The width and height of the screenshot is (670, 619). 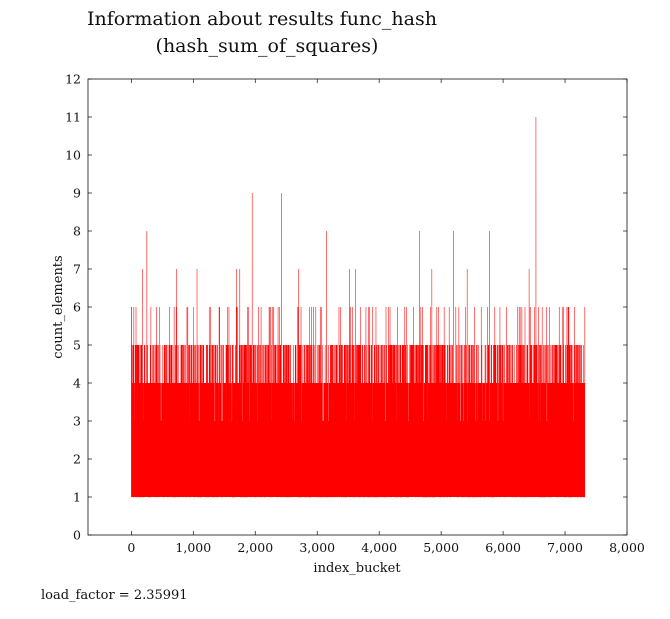 What do you see at coordinates (441, 547) in the screenshot?
I see `x-tick-label: 5,000` at bounding box center [441, 547].